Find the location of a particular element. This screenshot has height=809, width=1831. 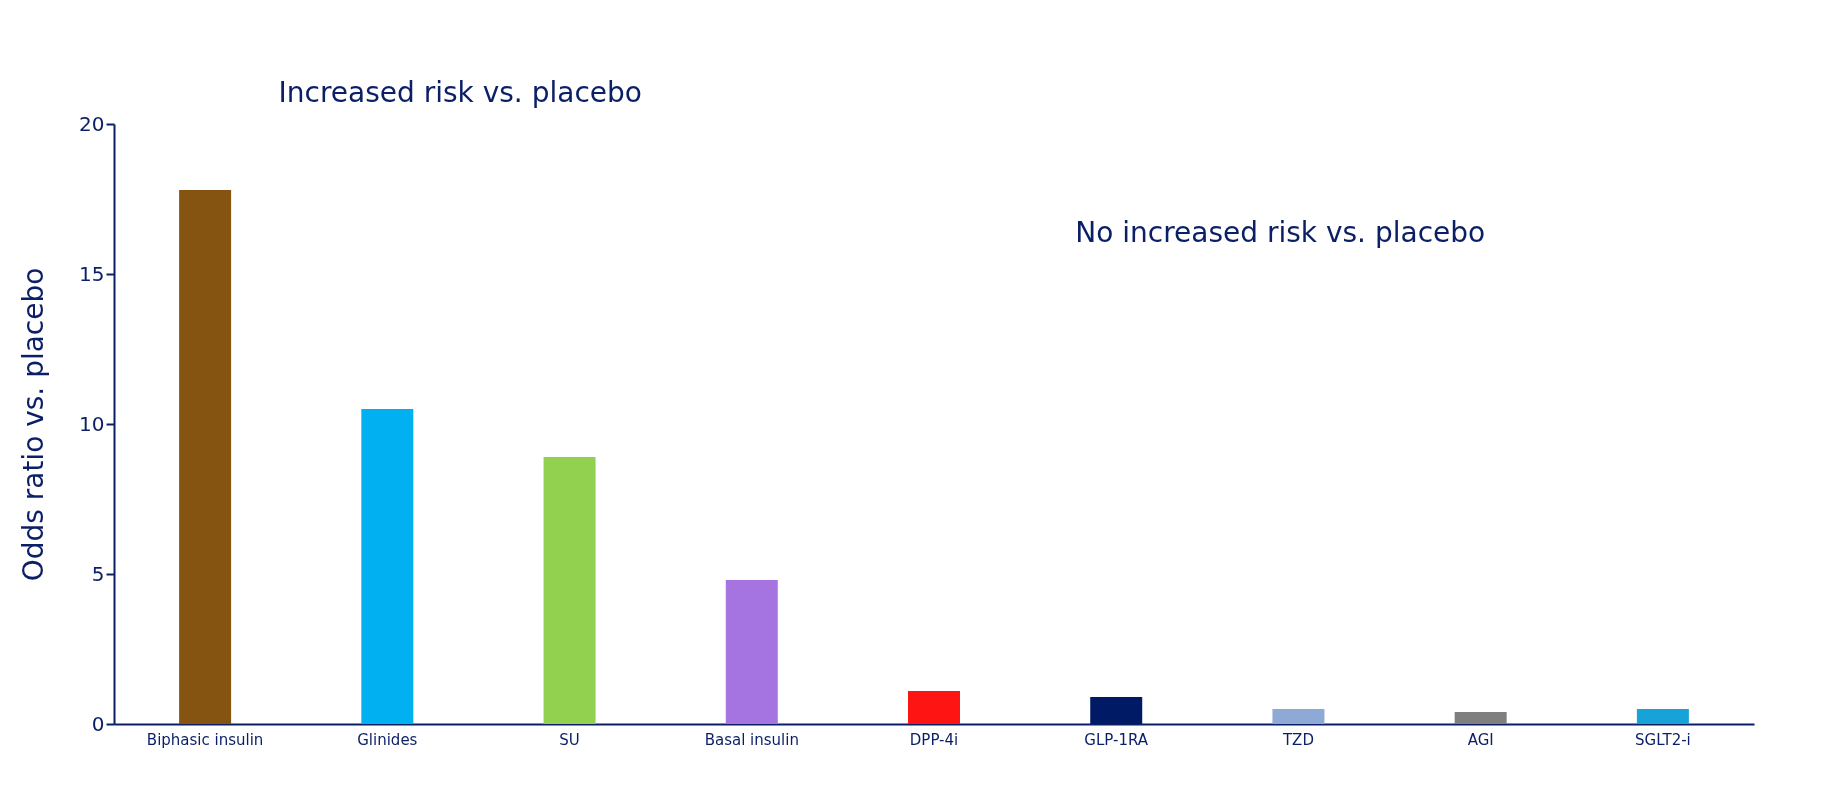

x-tick-label: SU is located at coordinates (569, 739).